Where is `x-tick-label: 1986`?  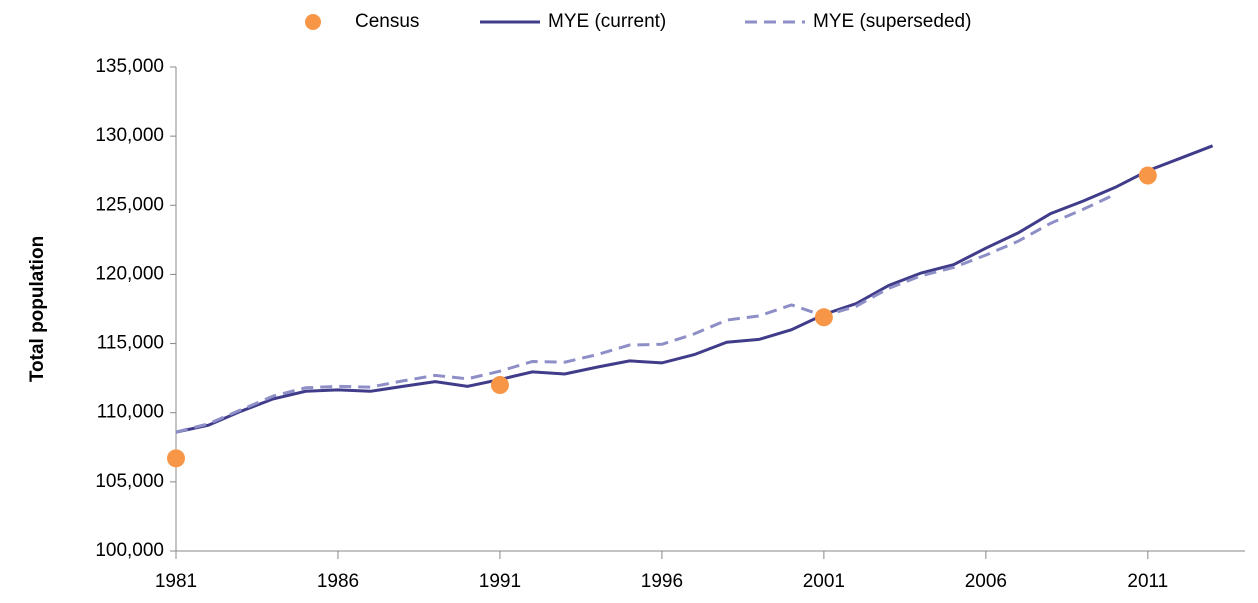
x-tick-label: 1986 is located at coordinates (338, 581).